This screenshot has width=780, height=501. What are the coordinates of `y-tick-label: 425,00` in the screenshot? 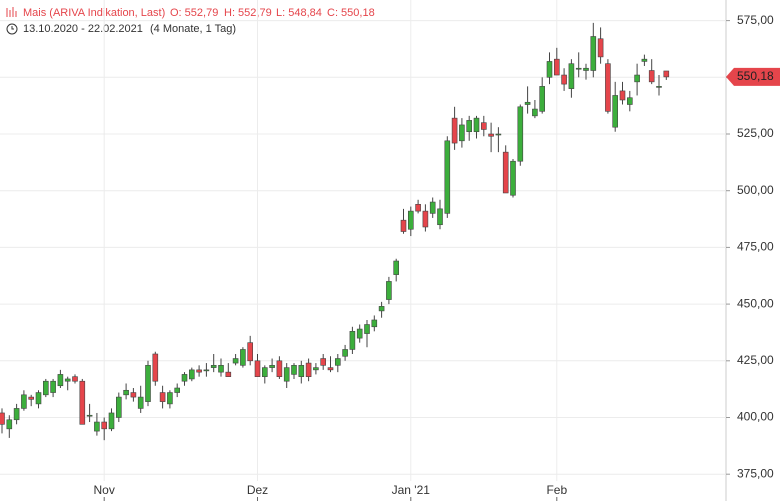 It's located at (755, 360).